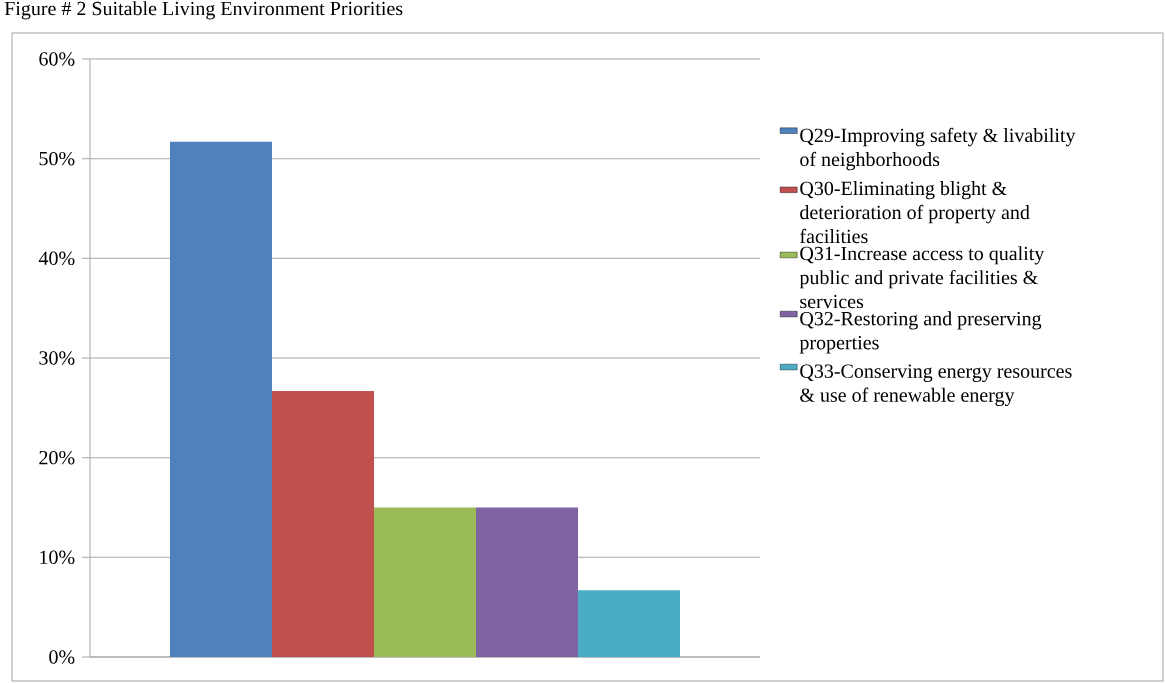 This screenshot has height=683, width=1165. I want to click on chart-title: Figure # 2 Suitable Living Environment Priorities, so click(203, 10).